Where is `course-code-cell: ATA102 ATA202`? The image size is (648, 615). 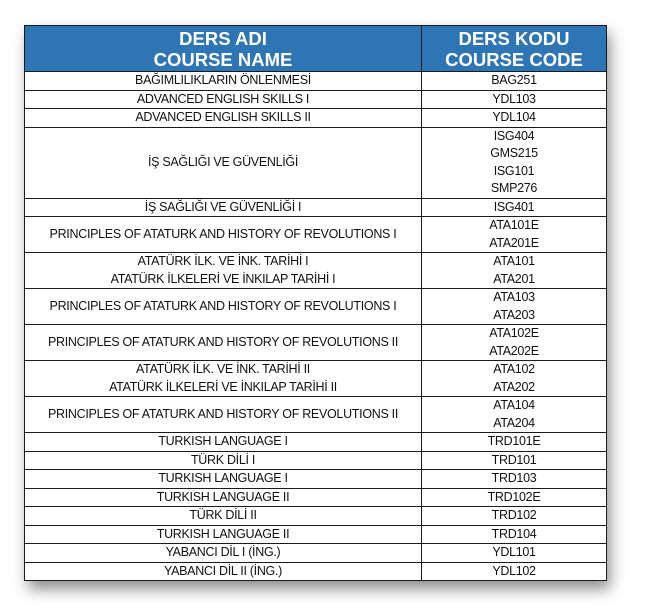 course-code-cell: ATA102 ATA202 is located at coordinates (514, 378).